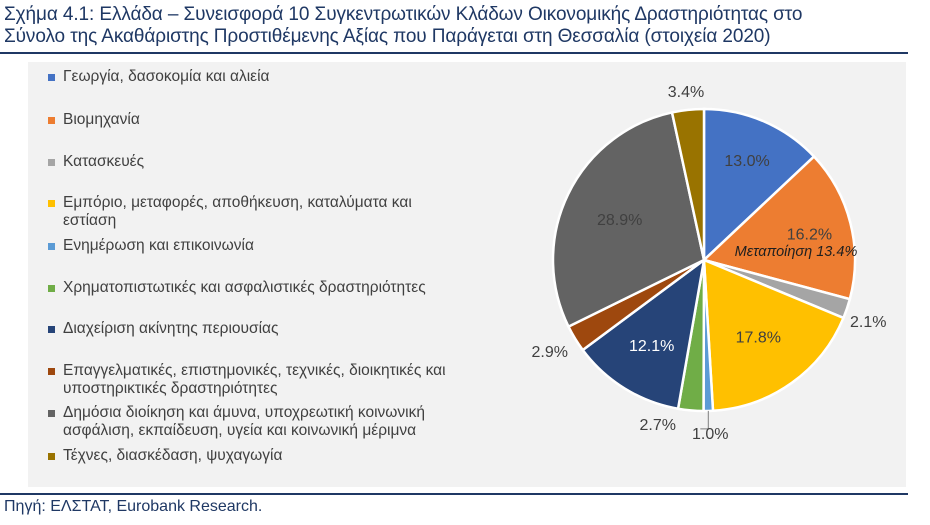 This screenshot has height=525, width=930. I want to click on slice-value-label: 12.1%, so click(651, 346).